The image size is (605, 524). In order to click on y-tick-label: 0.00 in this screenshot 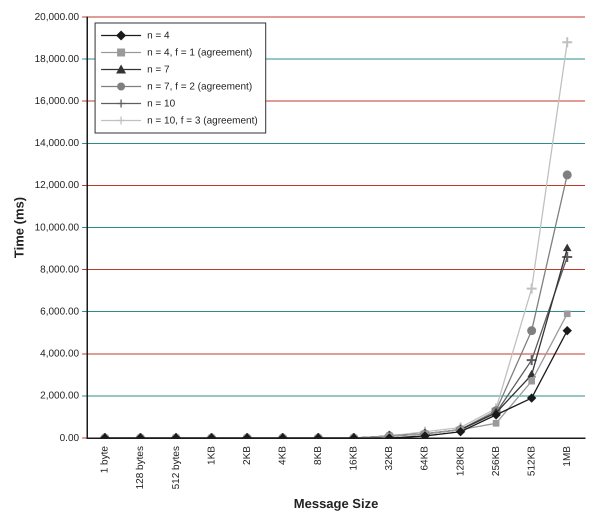, I will do `click(70, 438)`.